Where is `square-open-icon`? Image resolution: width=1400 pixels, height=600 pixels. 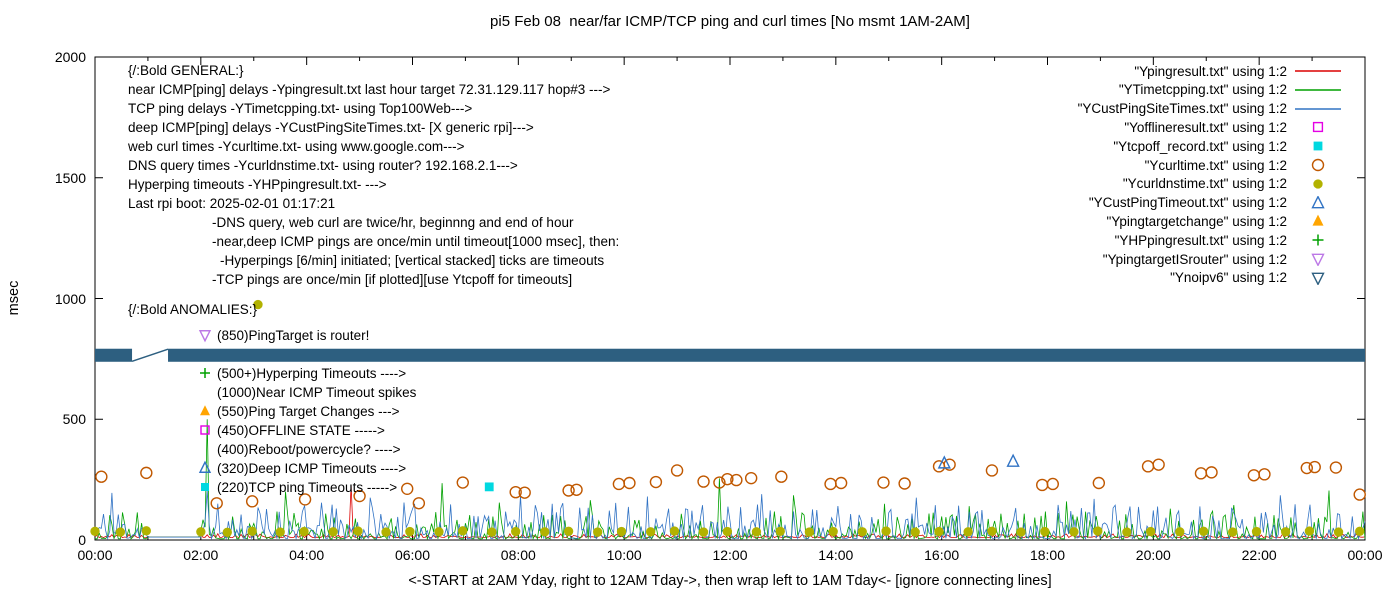 square-open-icon is located at coordinates (205, 430).